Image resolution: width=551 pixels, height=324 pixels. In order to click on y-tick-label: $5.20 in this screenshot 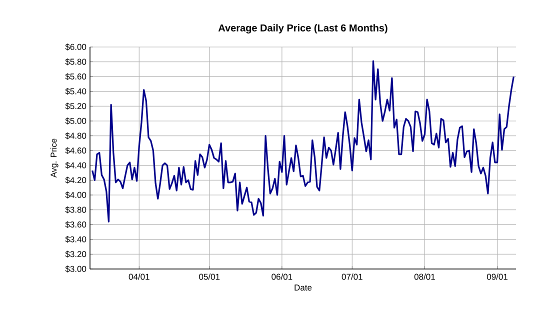, I will do `click(75, 106)`.